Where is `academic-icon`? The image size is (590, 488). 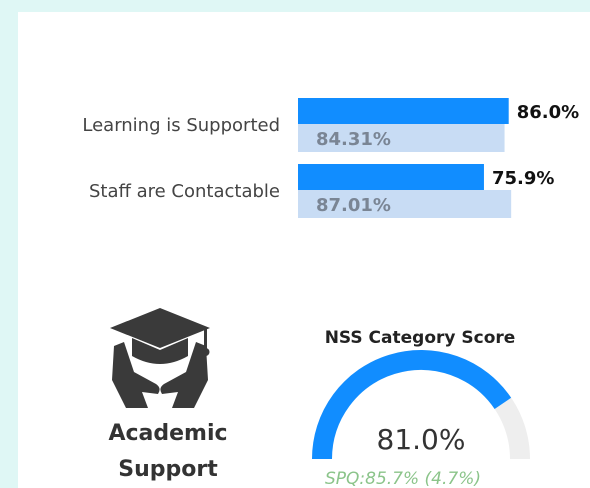
academic-icon is located at coordinates (160, 358).